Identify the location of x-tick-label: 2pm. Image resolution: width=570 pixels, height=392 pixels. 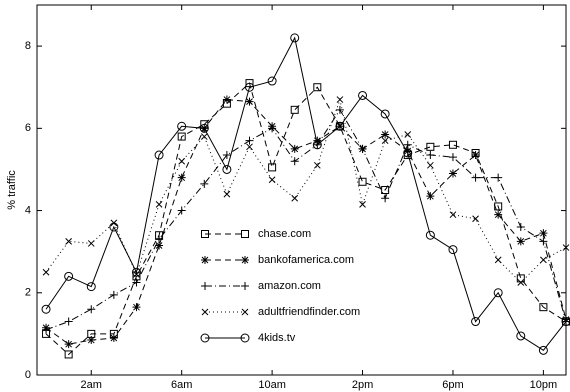
(362, 385).